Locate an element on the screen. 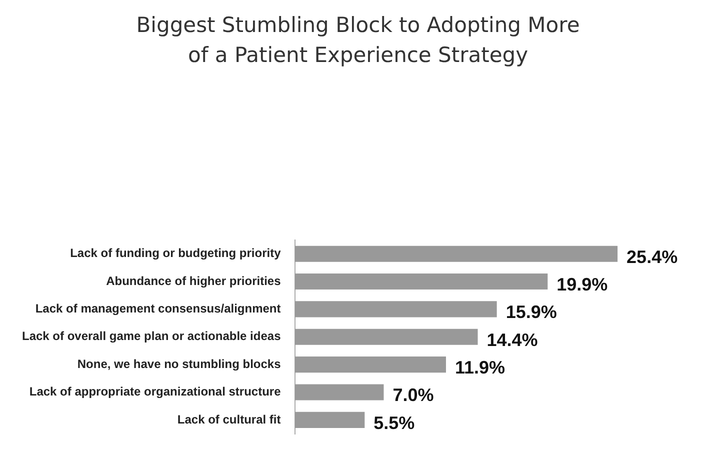 The width and height of the screenshot is (716, 455). data-label: 11.9% is located at coordinates (480, 368).